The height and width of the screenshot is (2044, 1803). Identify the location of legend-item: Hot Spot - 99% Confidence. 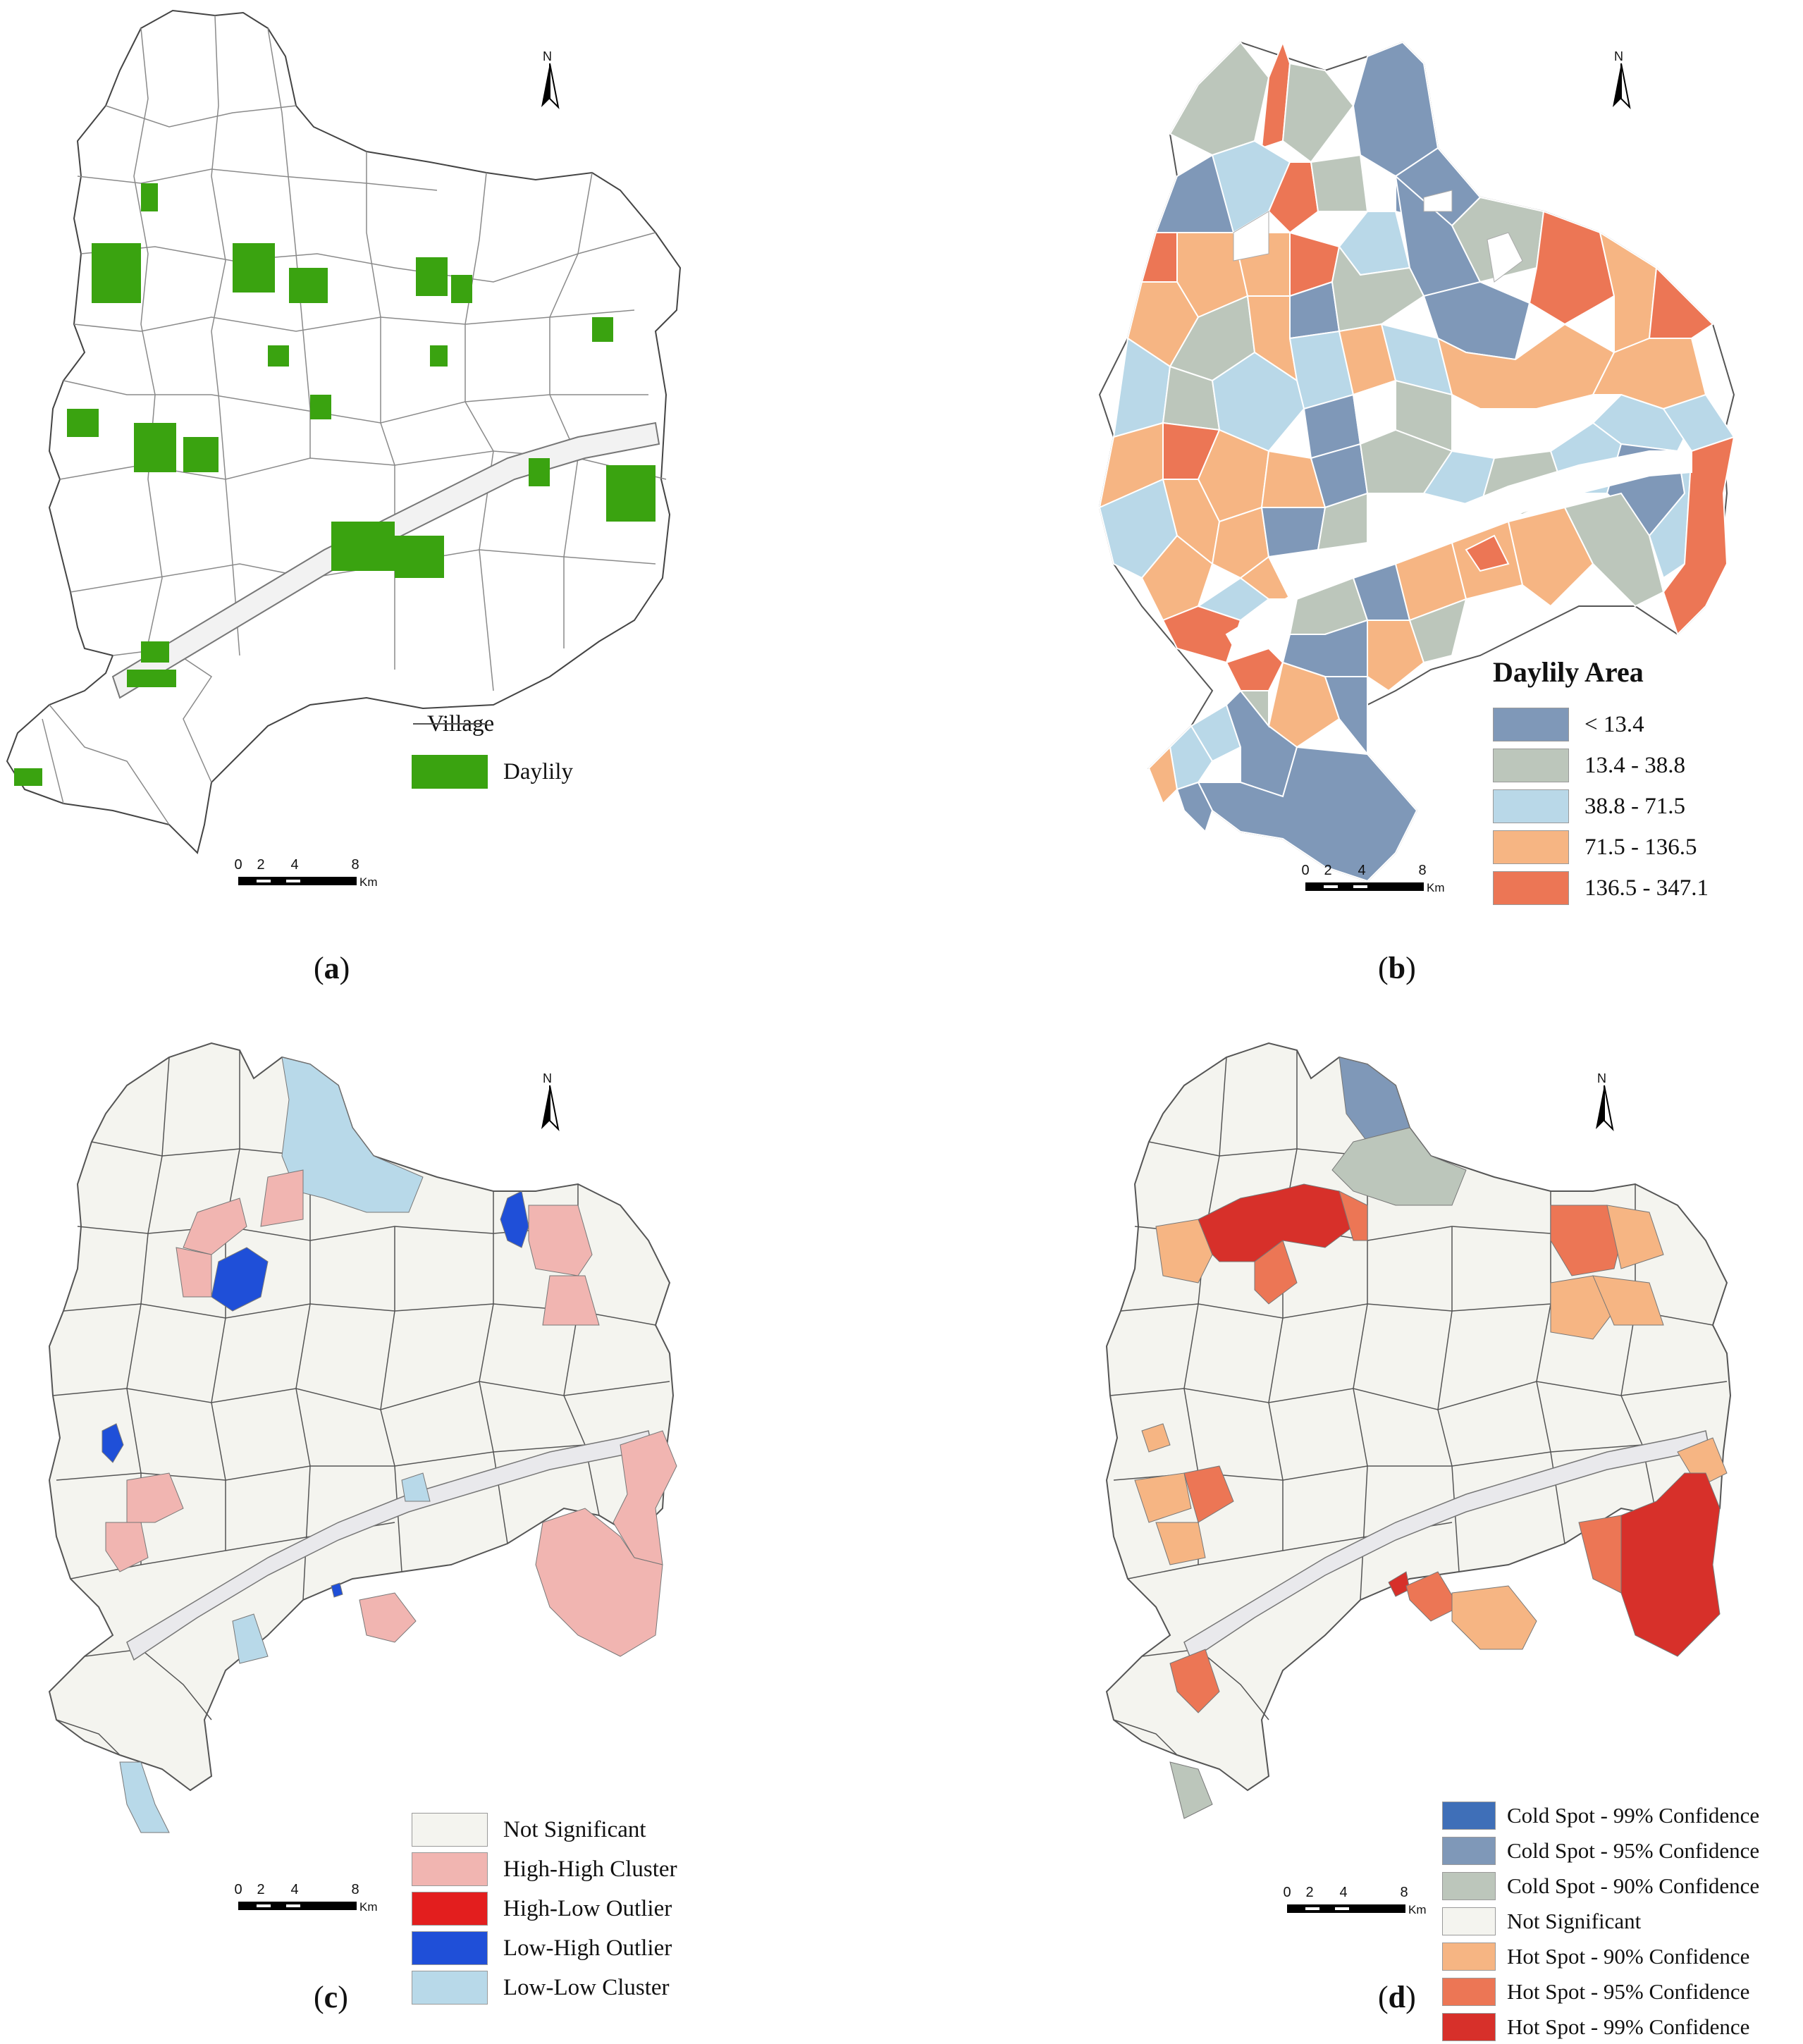
(1595, 2027).